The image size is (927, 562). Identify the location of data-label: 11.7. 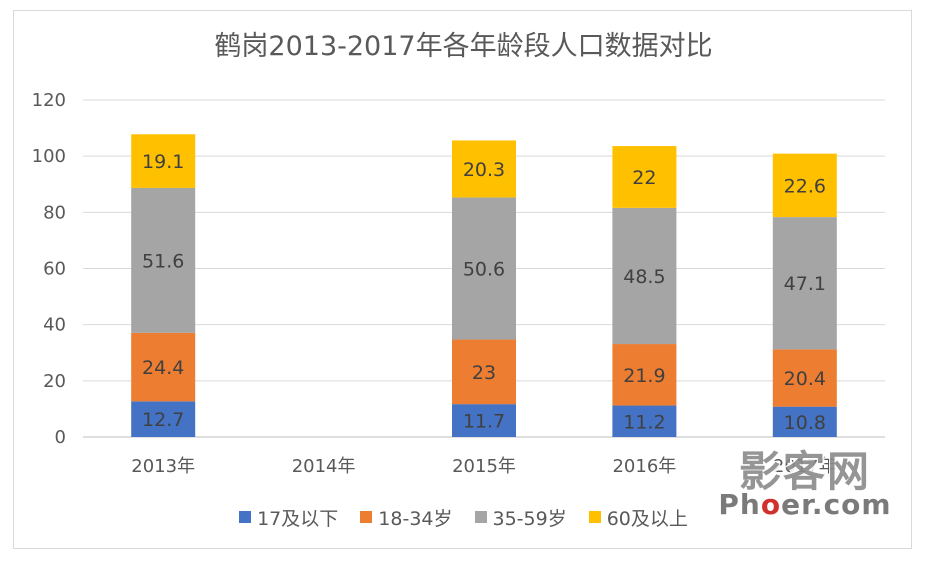
(484, 422).